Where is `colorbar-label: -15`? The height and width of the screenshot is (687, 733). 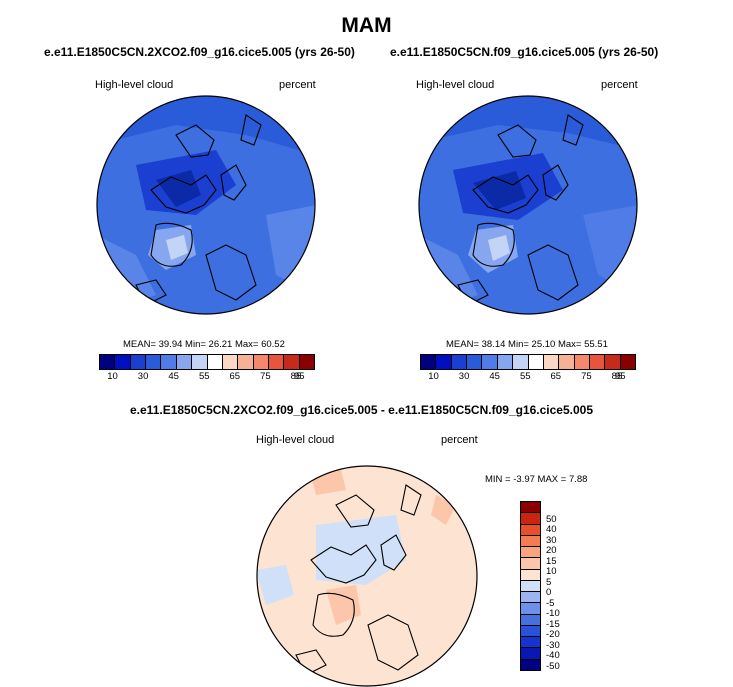
colorbar-label: -15 is located at coordinates (553, 624).